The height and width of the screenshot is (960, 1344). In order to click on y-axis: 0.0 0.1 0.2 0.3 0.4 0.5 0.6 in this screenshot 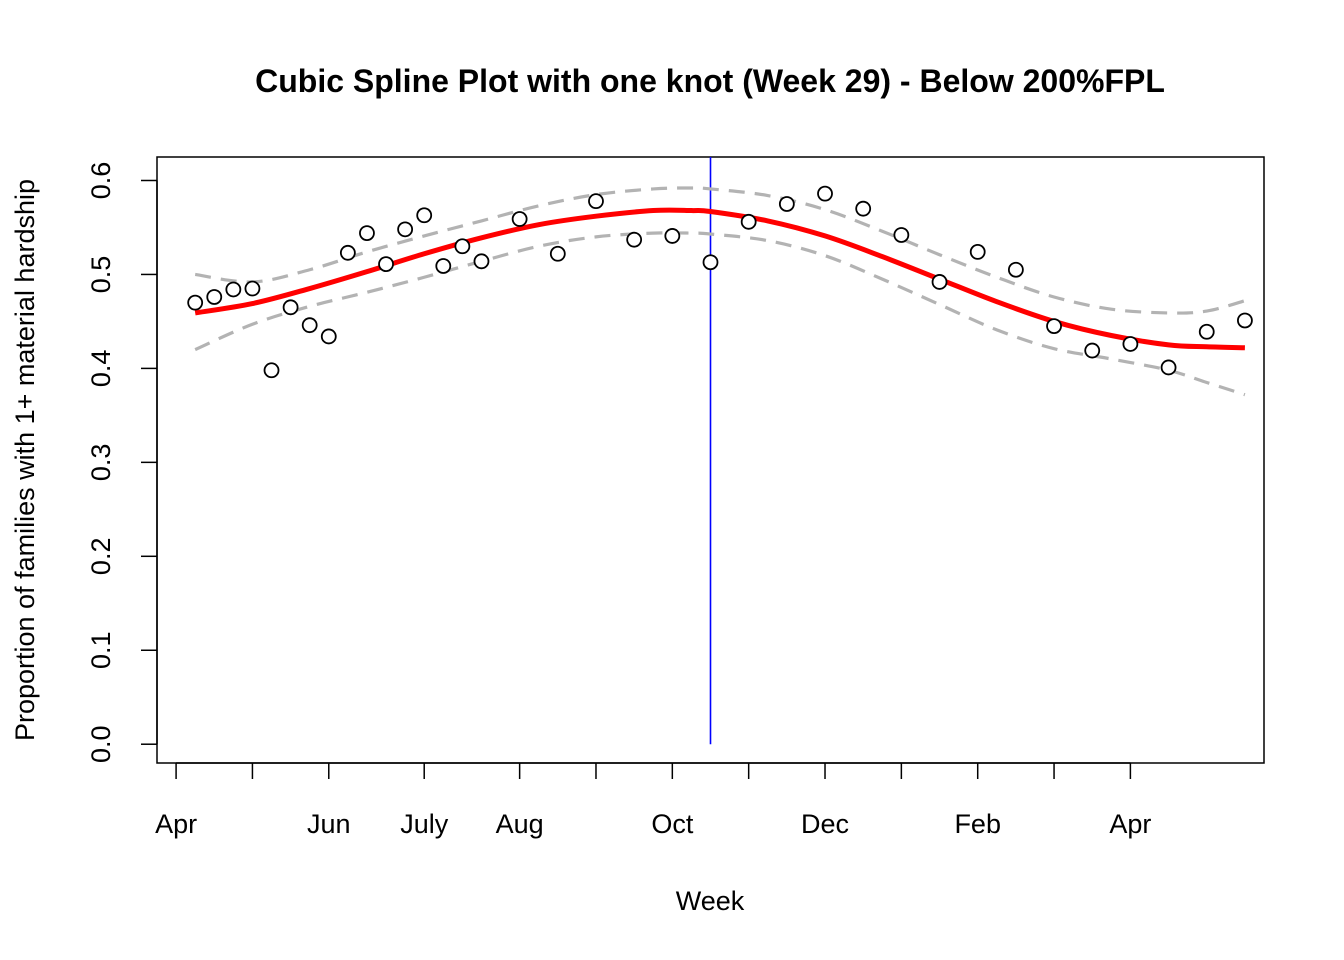, I will do `click(122, 462)`.